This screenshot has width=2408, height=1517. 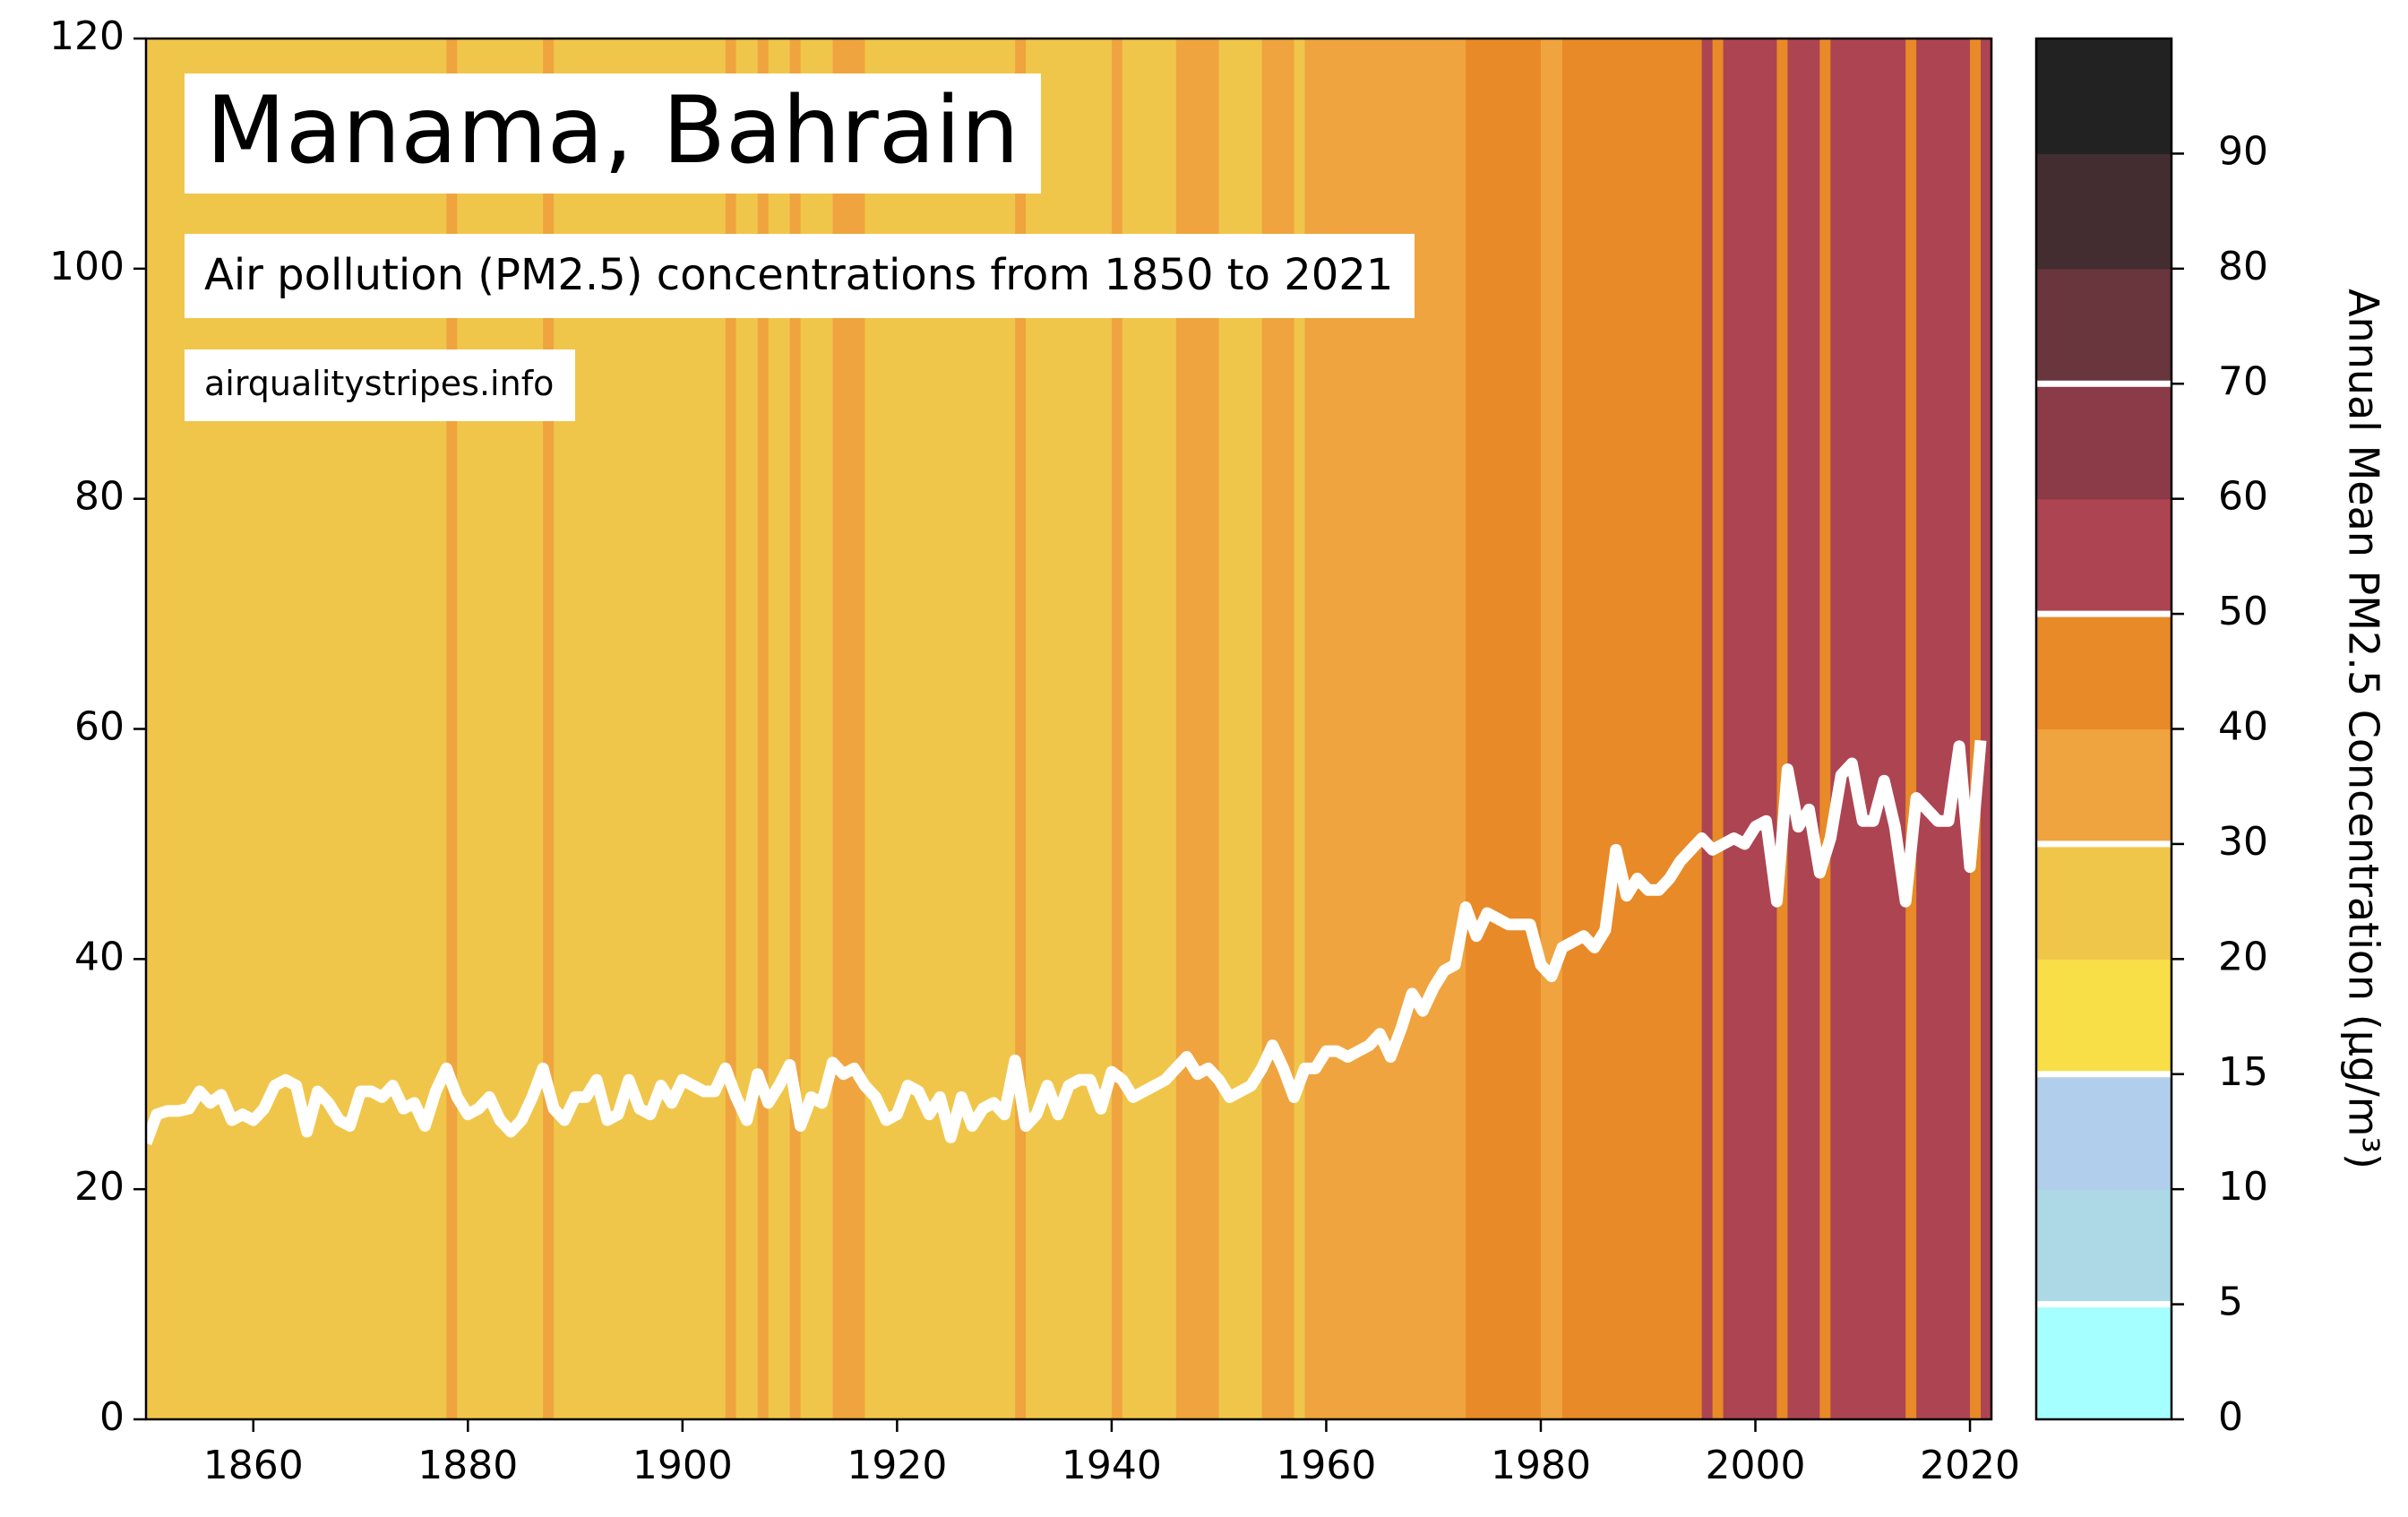 I want to click on y-tick-label: 20, so click(x=99, y=1187).